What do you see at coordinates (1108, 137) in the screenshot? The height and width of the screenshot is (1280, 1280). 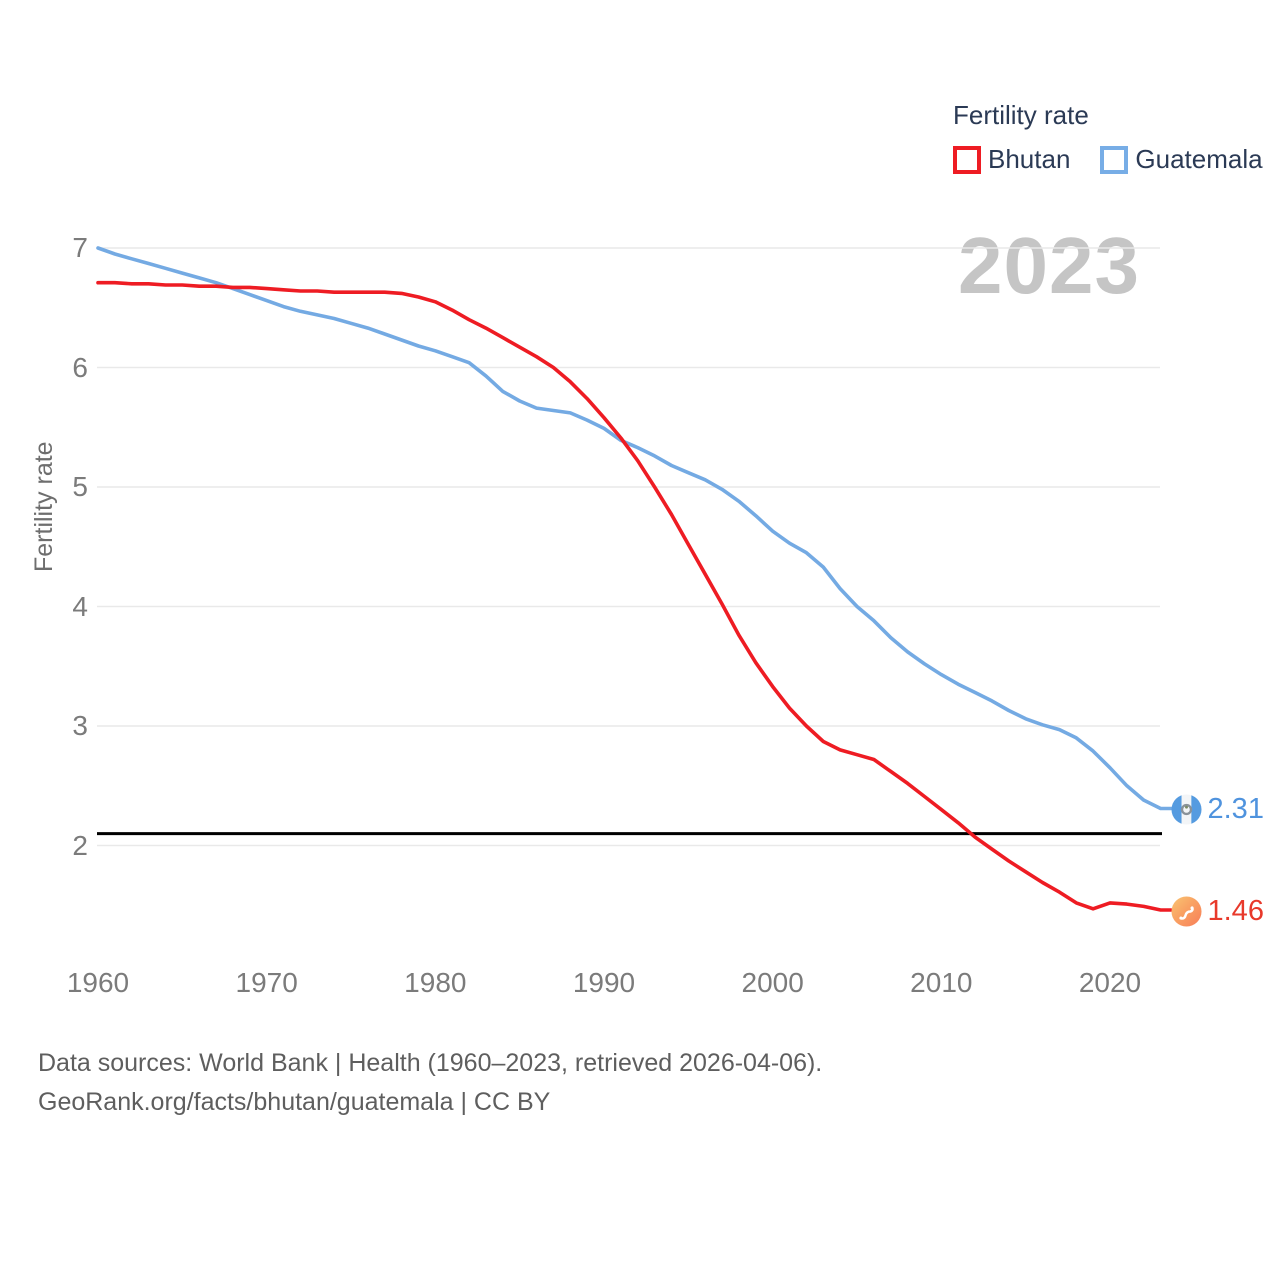 I see `legend: Fertility rate Bhutan Guatemala` at bounding box center [1108, 137].